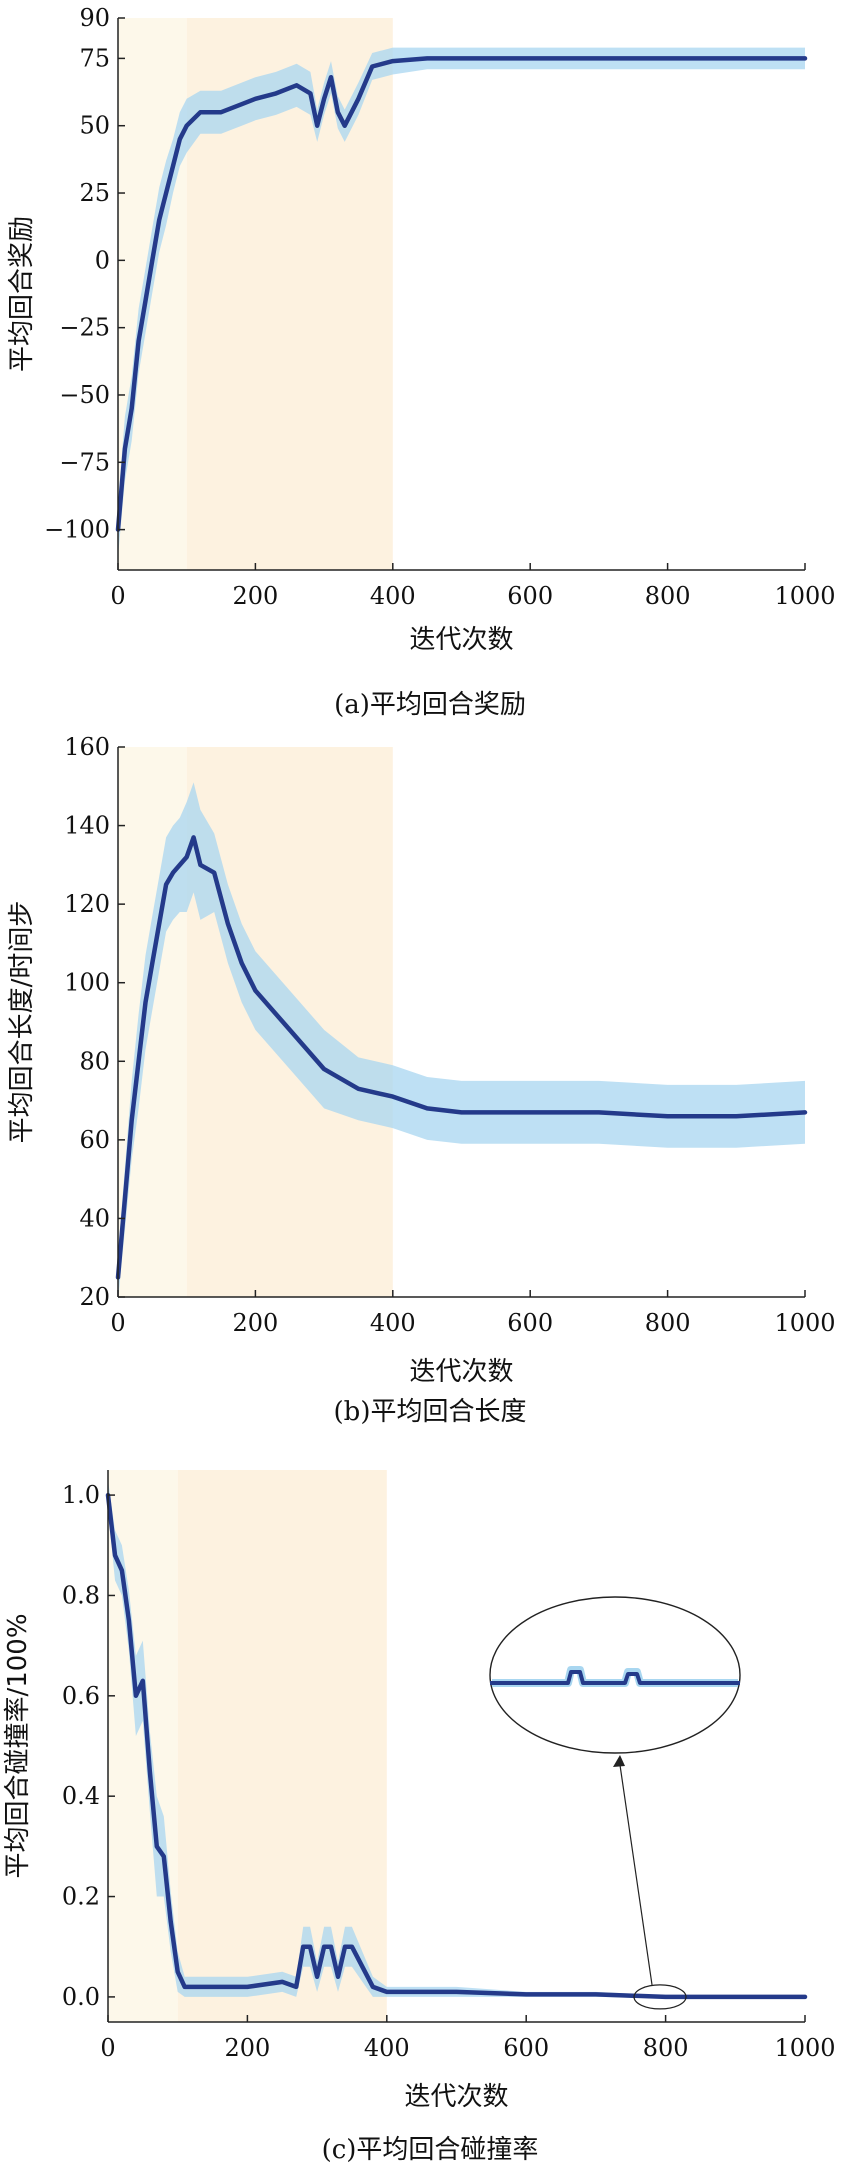  I want to click on chart-c-x-tick-label-1000: 1000, so click(804, 2048).